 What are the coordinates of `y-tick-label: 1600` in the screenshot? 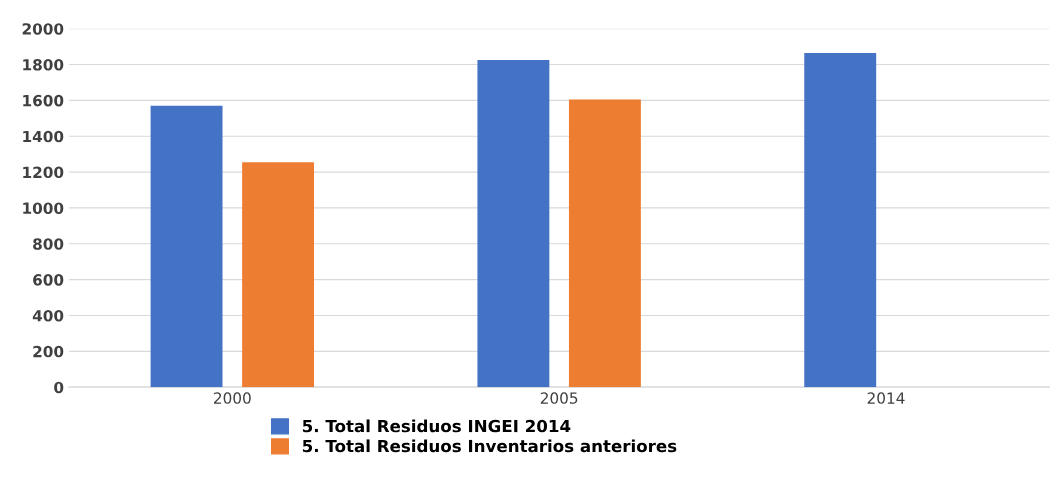 It's located at (43, 100).